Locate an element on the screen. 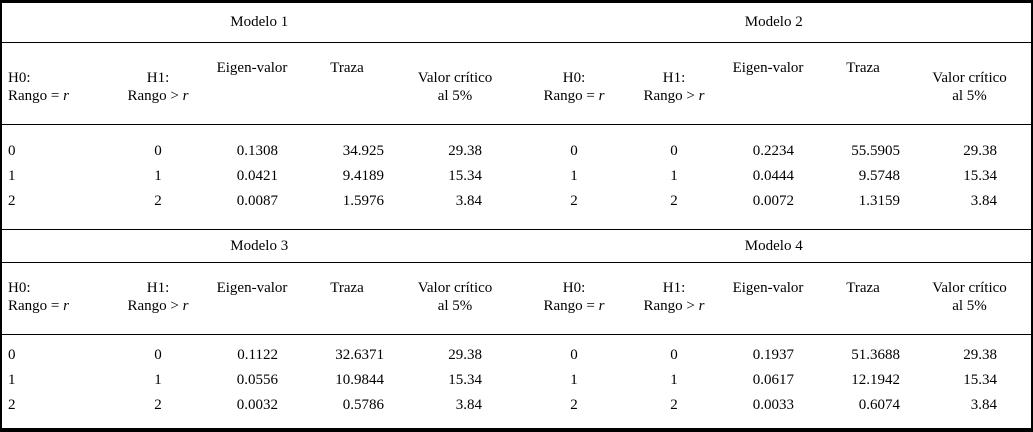  table-cell: 51.3688 is located at coordinates (875, 355).